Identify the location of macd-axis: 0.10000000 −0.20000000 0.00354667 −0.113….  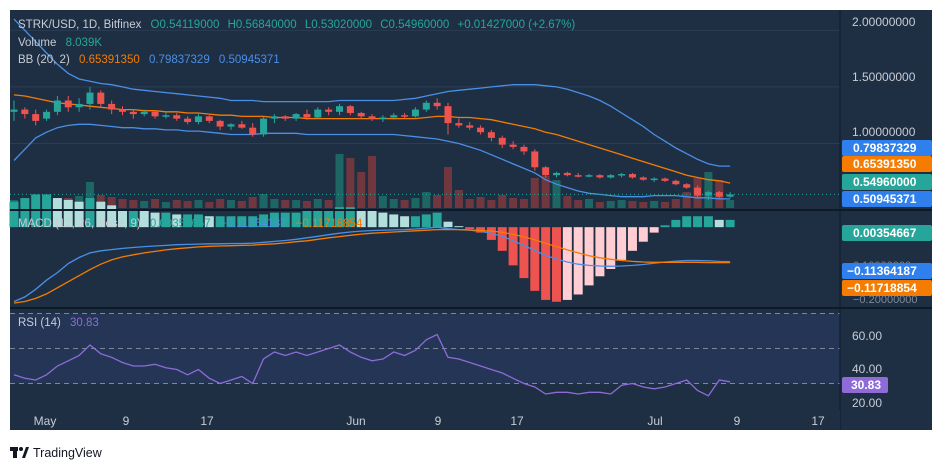
(887, 265).